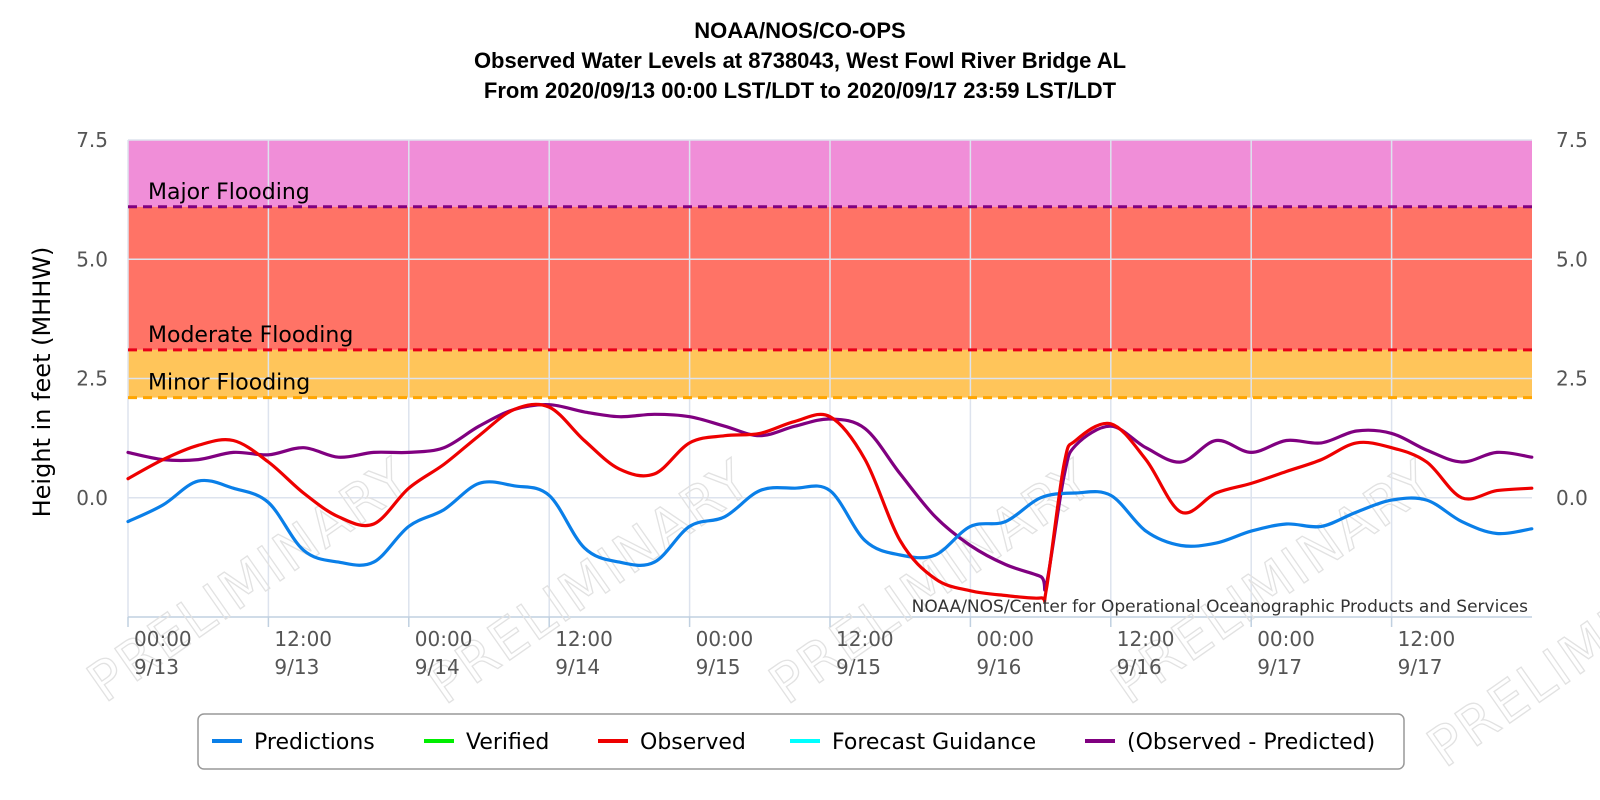  What do you see at coordinates (92, 319) in the screenshot?
I see `y-axis-left: 7.5 5.0 2.5 0.0` at bounding box center [92, 319].